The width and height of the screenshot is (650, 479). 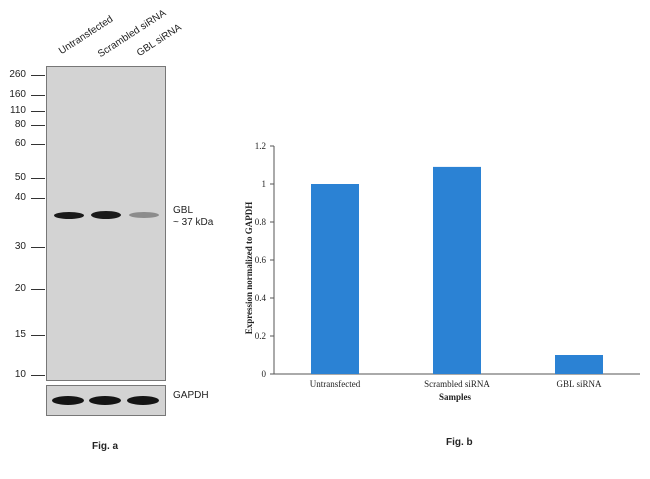 I want to click on x-axis-title: Samples, so click(x=455, y=397).